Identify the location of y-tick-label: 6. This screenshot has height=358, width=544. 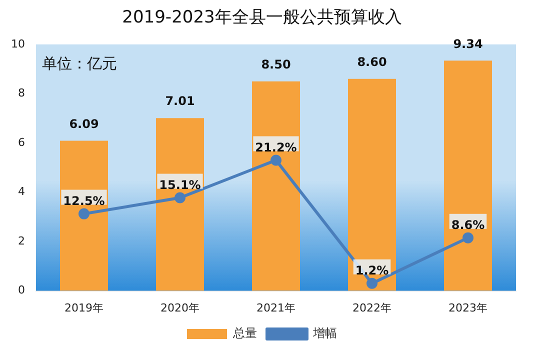
(21, 142).